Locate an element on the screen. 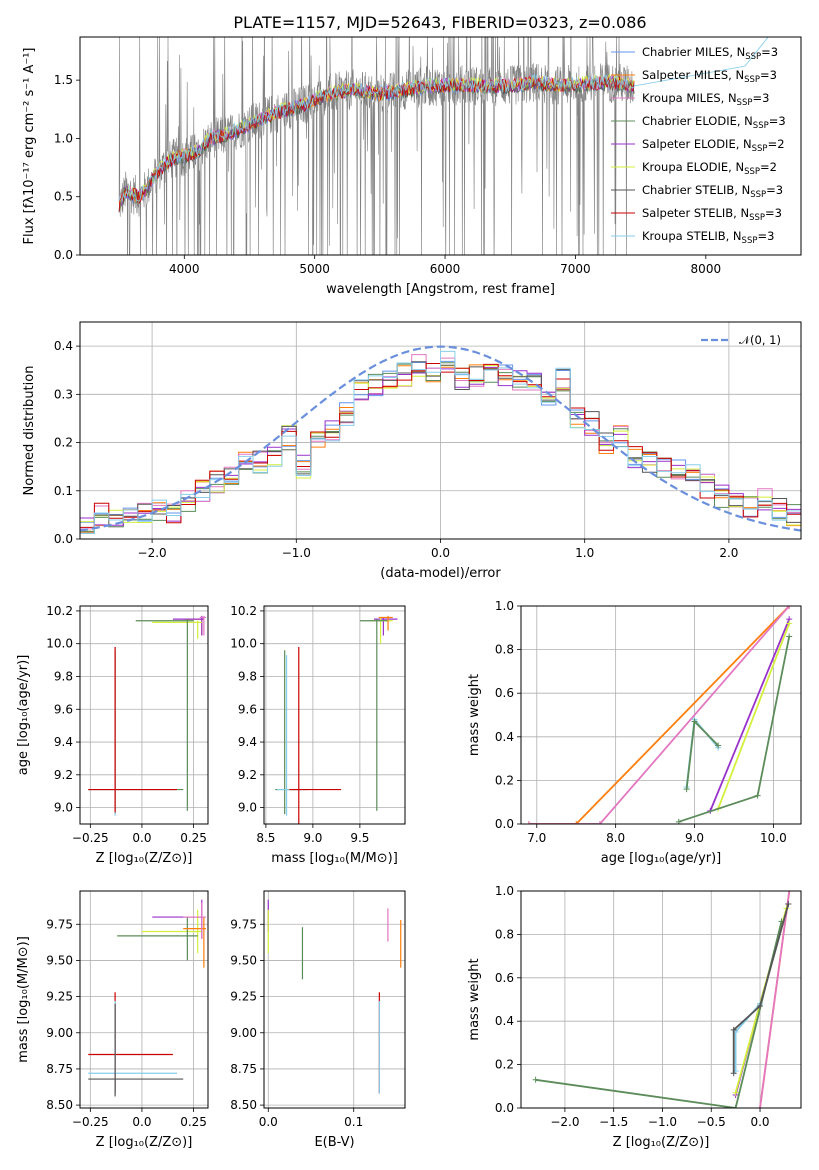 The width and height of the screenshot is (819, 1170). x-axis-label: Z [log₁₀(Z/Z⊙)] is located at coordinates (144, 858).